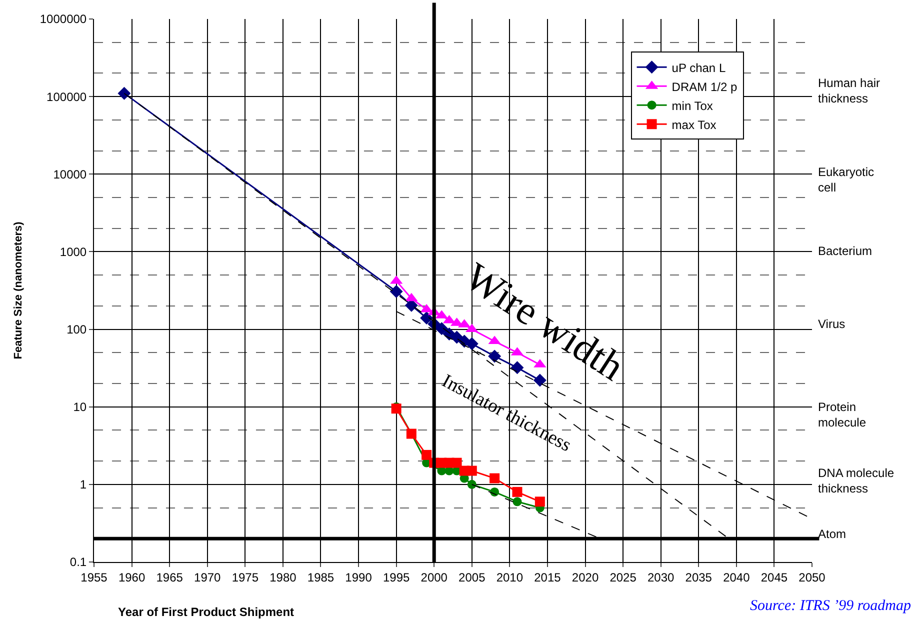  What do you see at coordinates (694, 125) in the screenshot?
I see `legend-label: max Tox` at bounding box center [694, 125].